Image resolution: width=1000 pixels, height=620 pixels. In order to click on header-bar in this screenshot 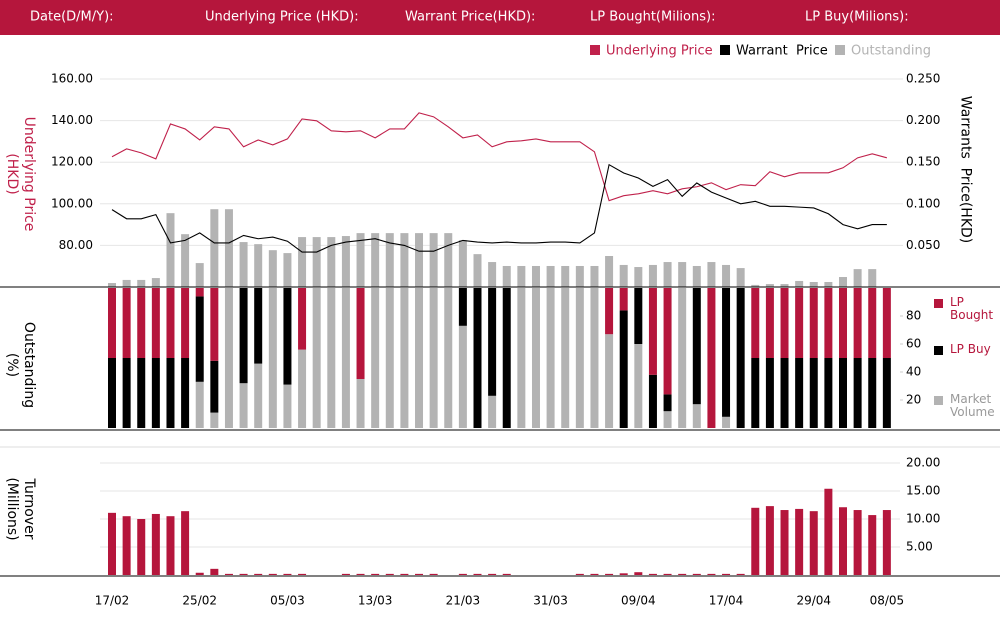, I will do `click(500, 17)`.